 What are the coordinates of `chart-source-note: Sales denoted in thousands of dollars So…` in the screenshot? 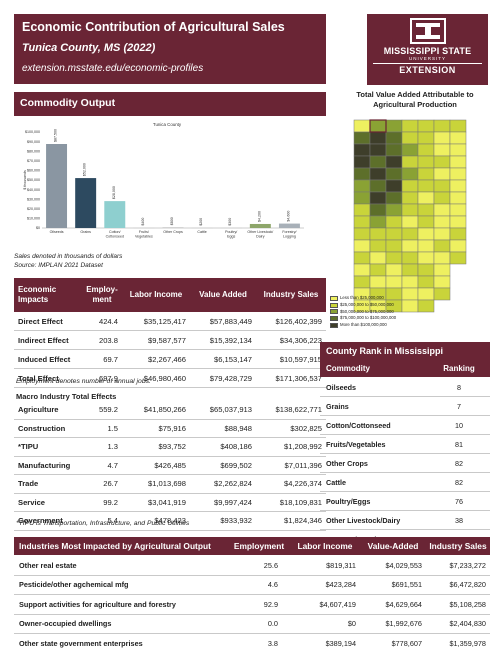 It's located at (68, 261).